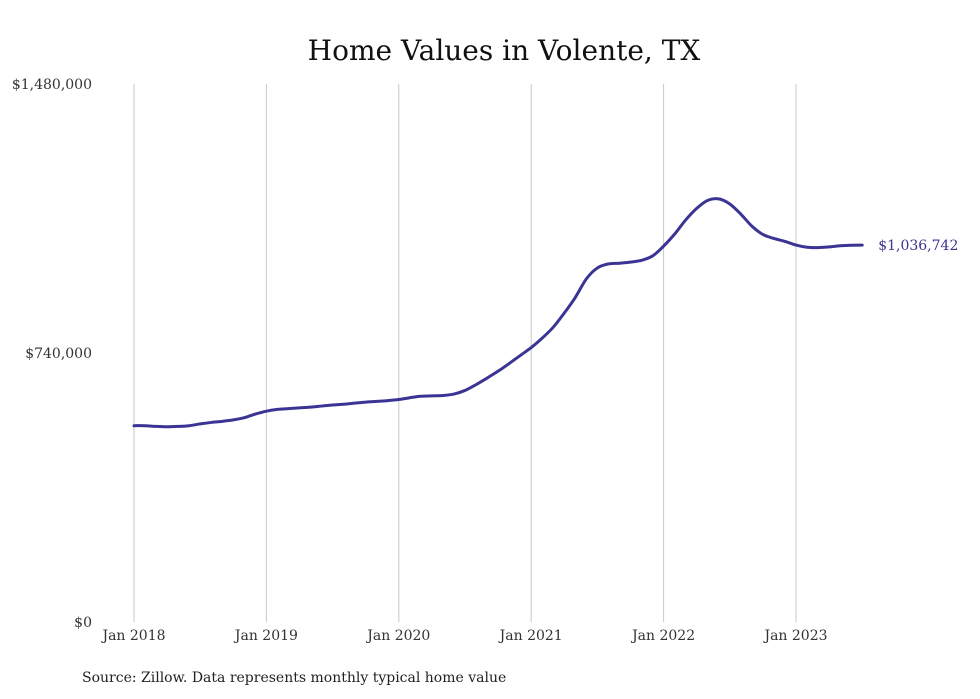  What do you see at coordinates (794, 636) in the screenshot?
I see `x-tick-label: Jan 2023` at bounding box center [794, 636].